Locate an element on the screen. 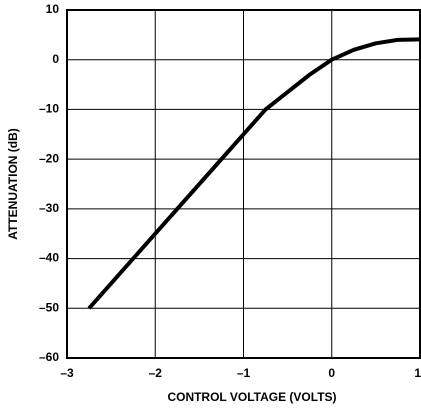 Image resolution: width=421 pixels, height=410 pixels. y-axis-label: ATTENUATION (dB) is located at coordinates (13, 184).